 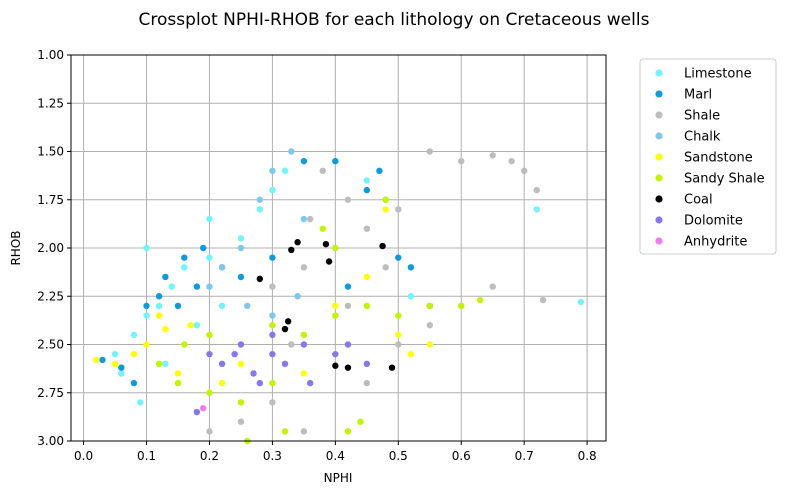 What do you see at coordinates (702, 137) in the screenshot?
I see `legend-label-chalk: Chalk` at bounding box center [702, 137].